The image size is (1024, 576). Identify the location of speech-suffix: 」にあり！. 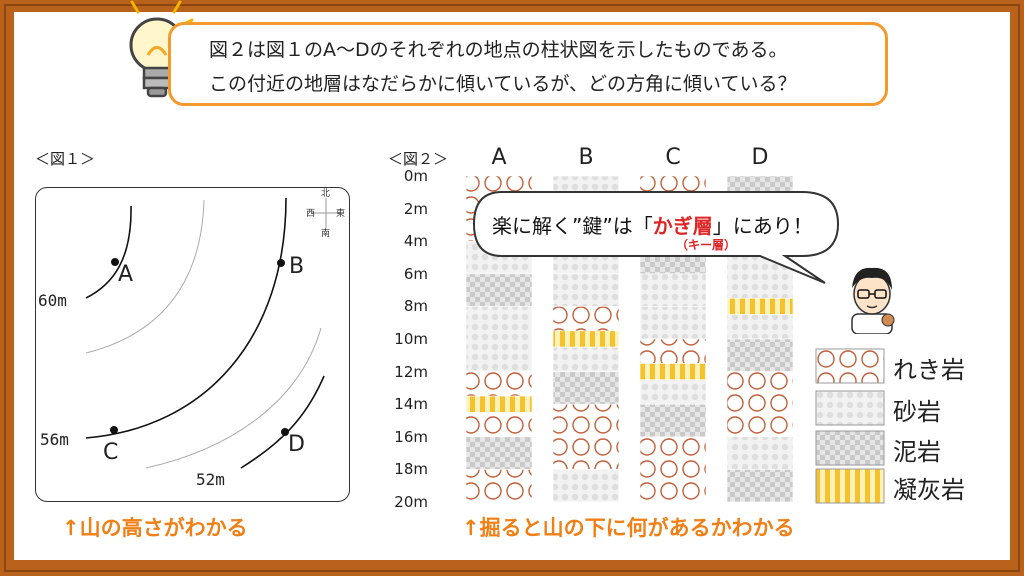
(762, 226).